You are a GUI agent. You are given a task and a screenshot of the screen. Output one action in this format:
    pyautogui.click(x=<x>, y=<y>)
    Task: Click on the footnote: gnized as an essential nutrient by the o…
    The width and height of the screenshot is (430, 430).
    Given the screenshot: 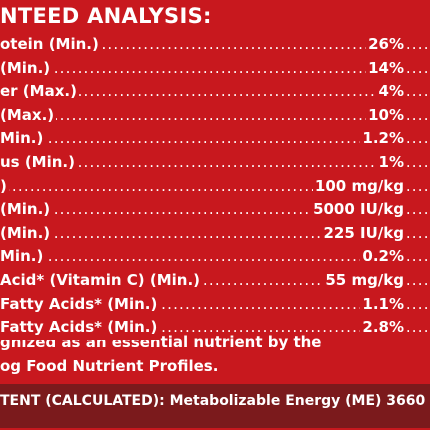 What is the action you would take?
    pyautogui.click(x=215, y=354)
    